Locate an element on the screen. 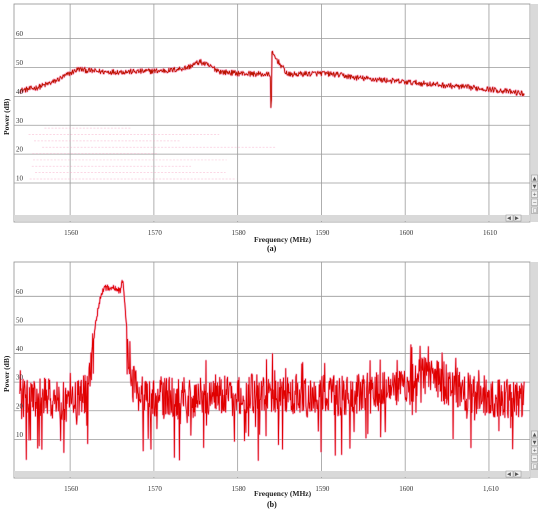 Image resolution: width=550 pixels, height=512 pixels. x-tick-label: 1610 is located at coordinates (490, 233).